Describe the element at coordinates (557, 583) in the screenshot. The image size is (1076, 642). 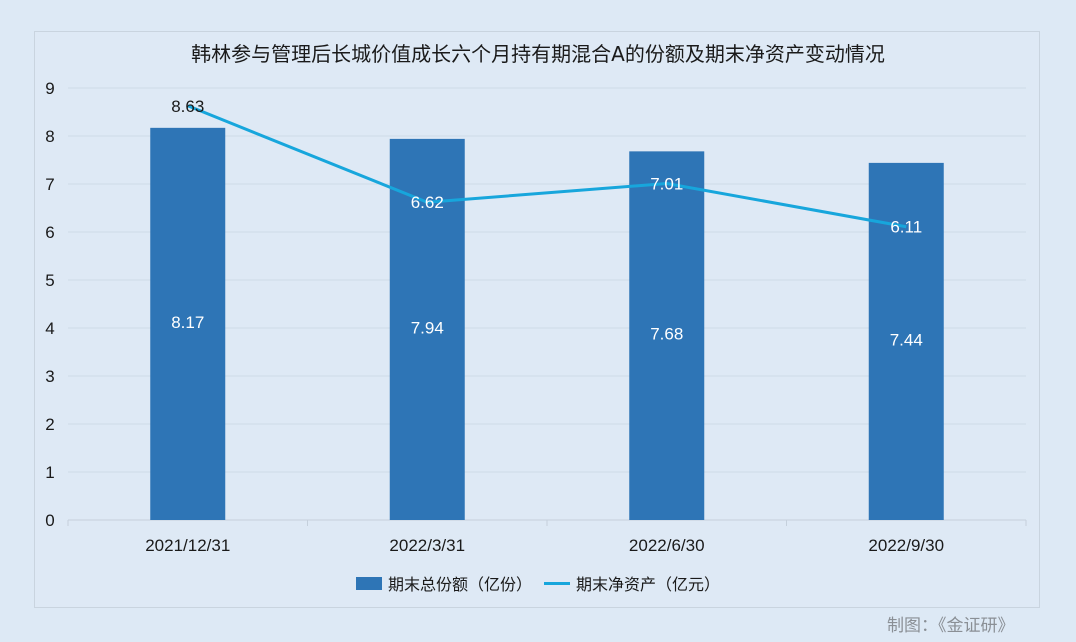
I see `line-swatch-icon` at that location.